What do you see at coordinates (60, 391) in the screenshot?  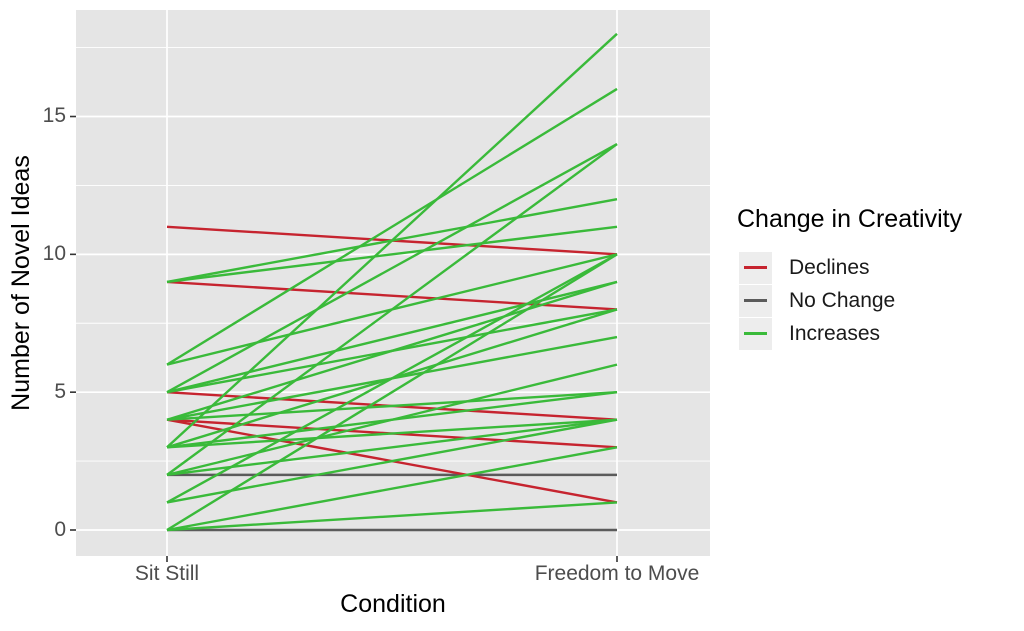 I see `y-tick-label-5: 5` at bounding box center [60, 391].